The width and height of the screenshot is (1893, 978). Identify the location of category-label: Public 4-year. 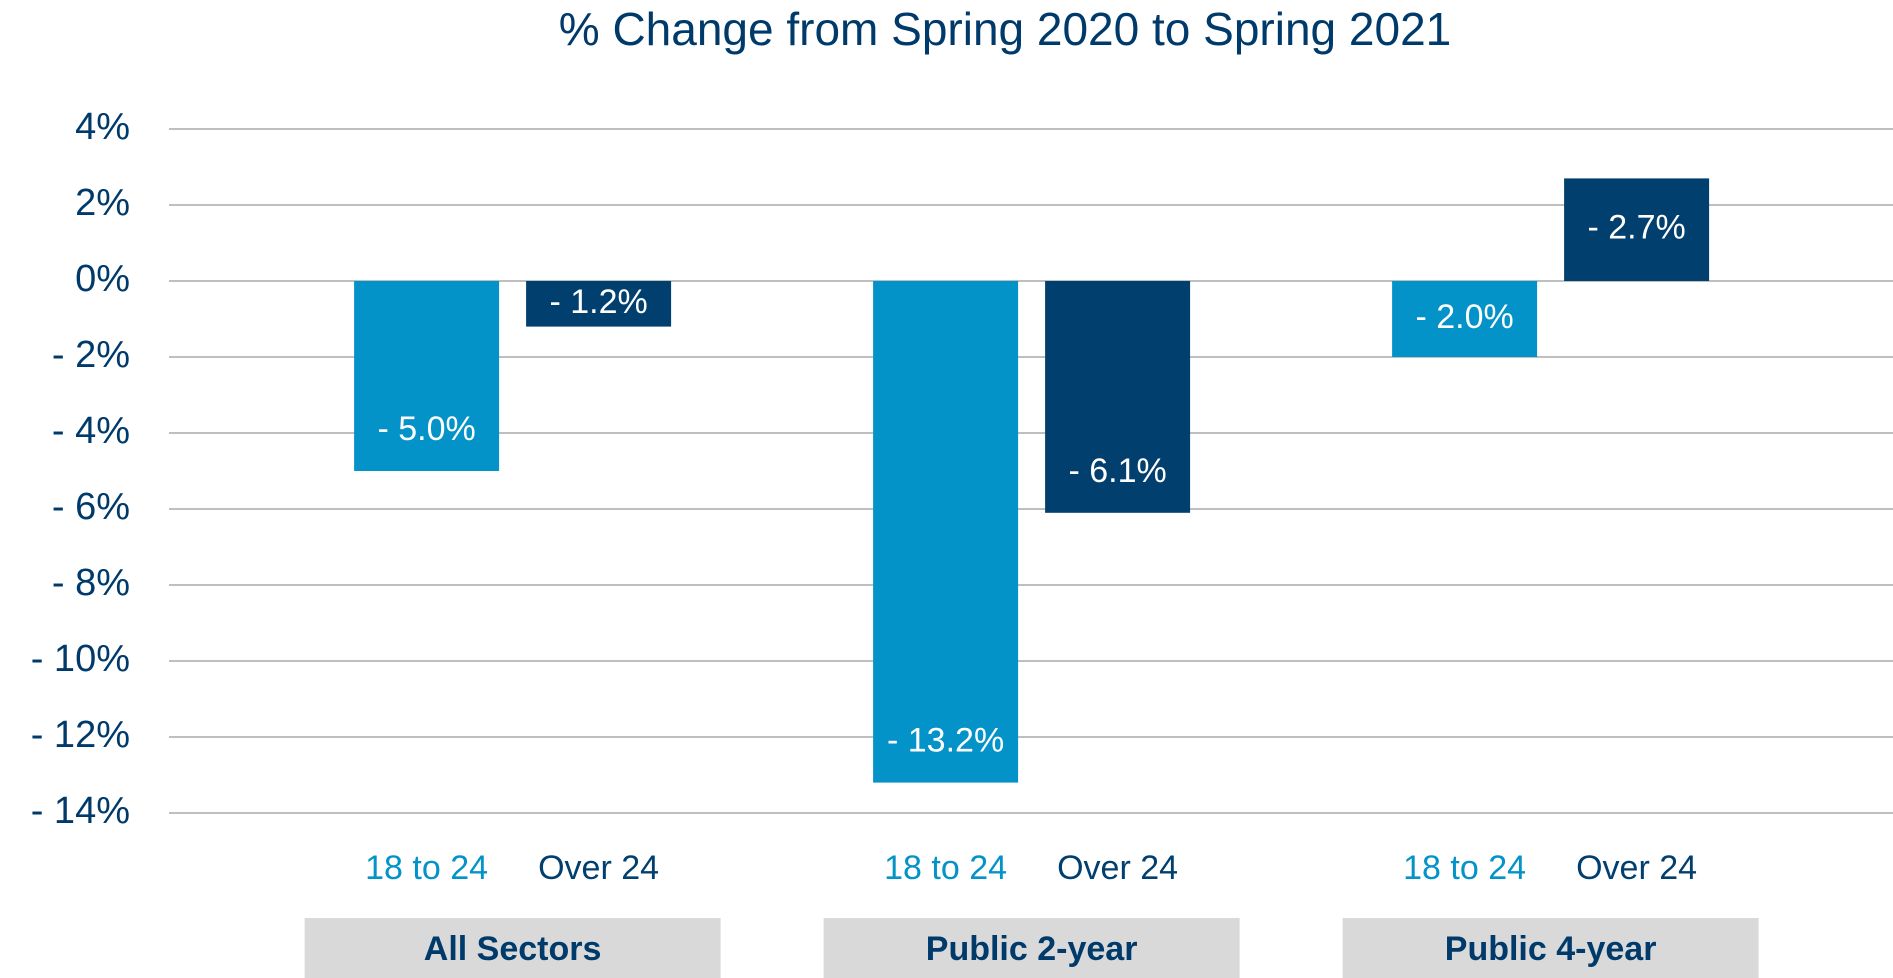
(1551, 949).